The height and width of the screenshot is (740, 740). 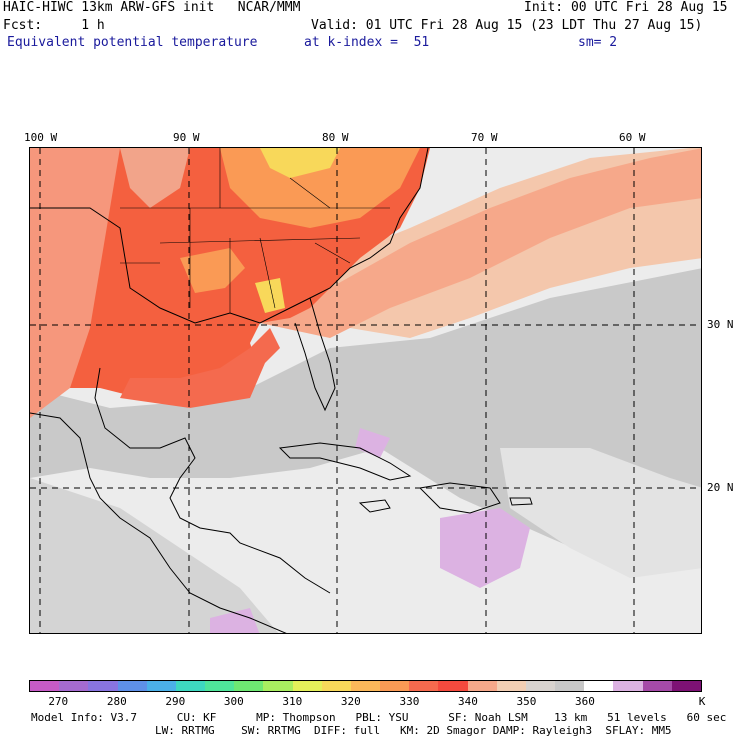 What do you see at coordinates (585, 701) in the screenshot?
I see `colorbar-tick-label: 360` at bounding box center [585, 701].